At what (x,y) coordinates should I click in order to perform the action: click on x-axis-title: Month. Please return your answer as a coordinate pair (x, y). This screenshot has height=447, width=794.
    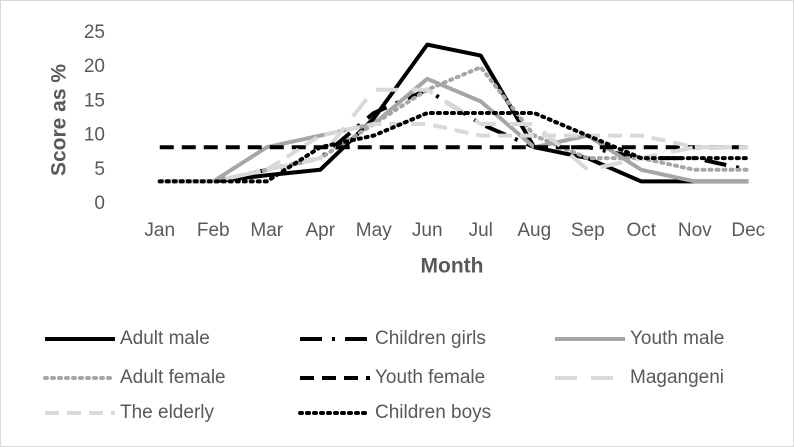
    Looking at the image, I should click on (452, 266).